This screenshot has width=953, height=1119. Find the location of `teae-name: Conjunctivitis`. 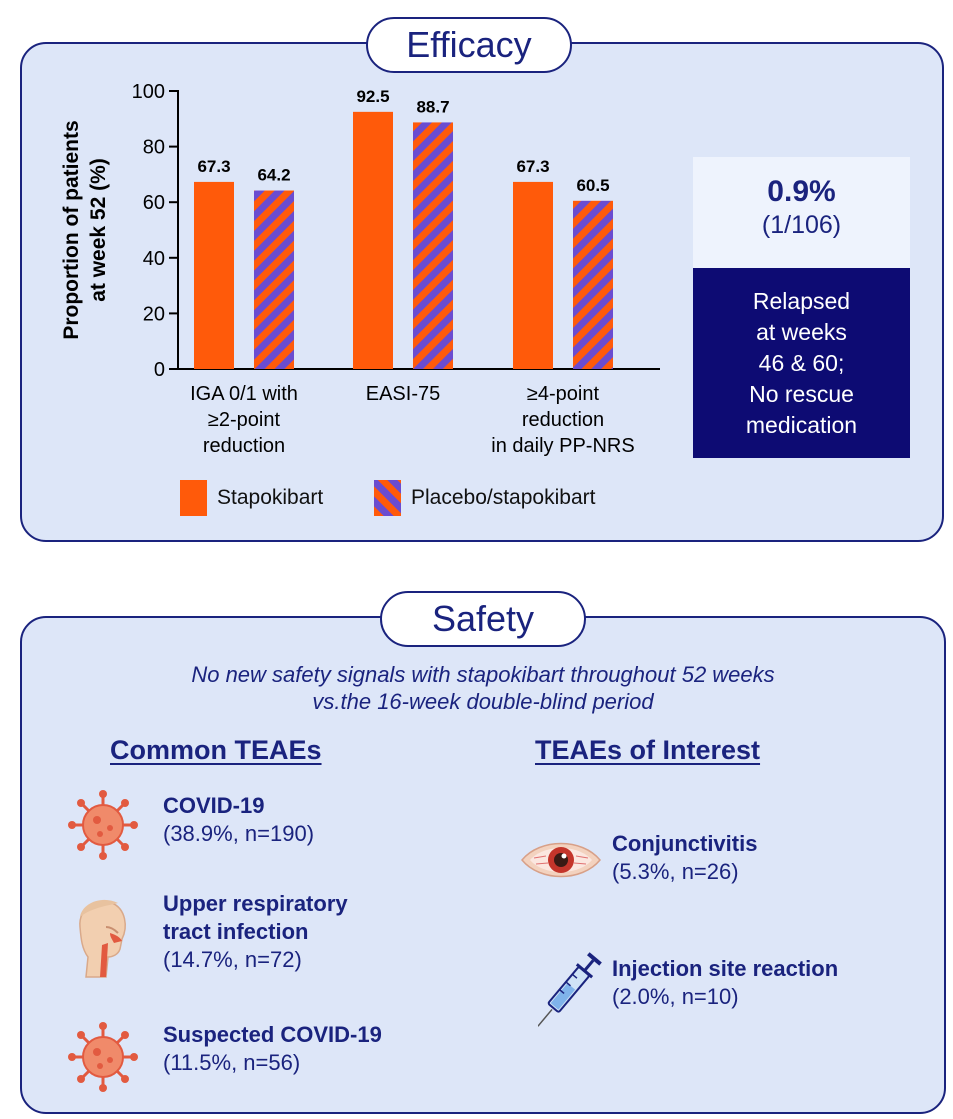

teae-name: Conjunctivitis is located at coordinates (685, 843).